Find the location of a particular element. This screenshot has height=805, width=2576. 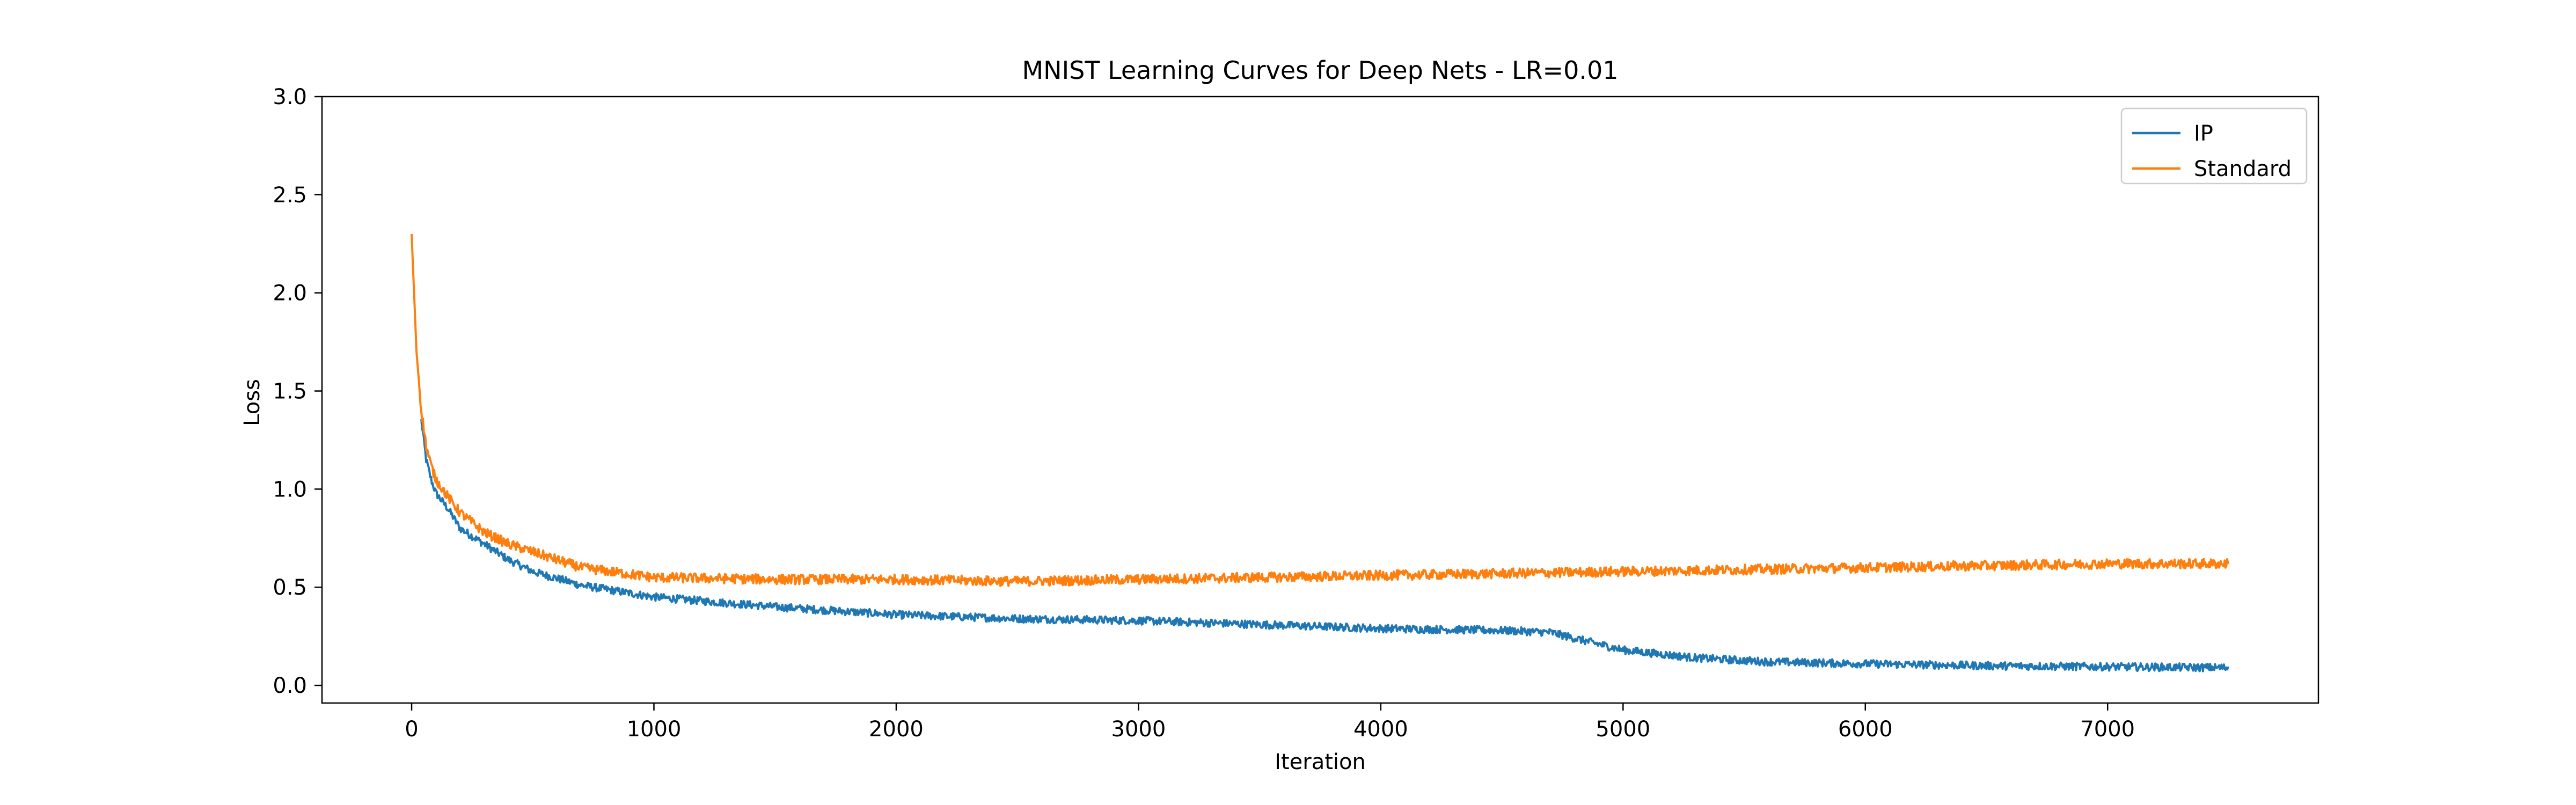

legend-label-1: Standard is located at coordinates (2243, 169).